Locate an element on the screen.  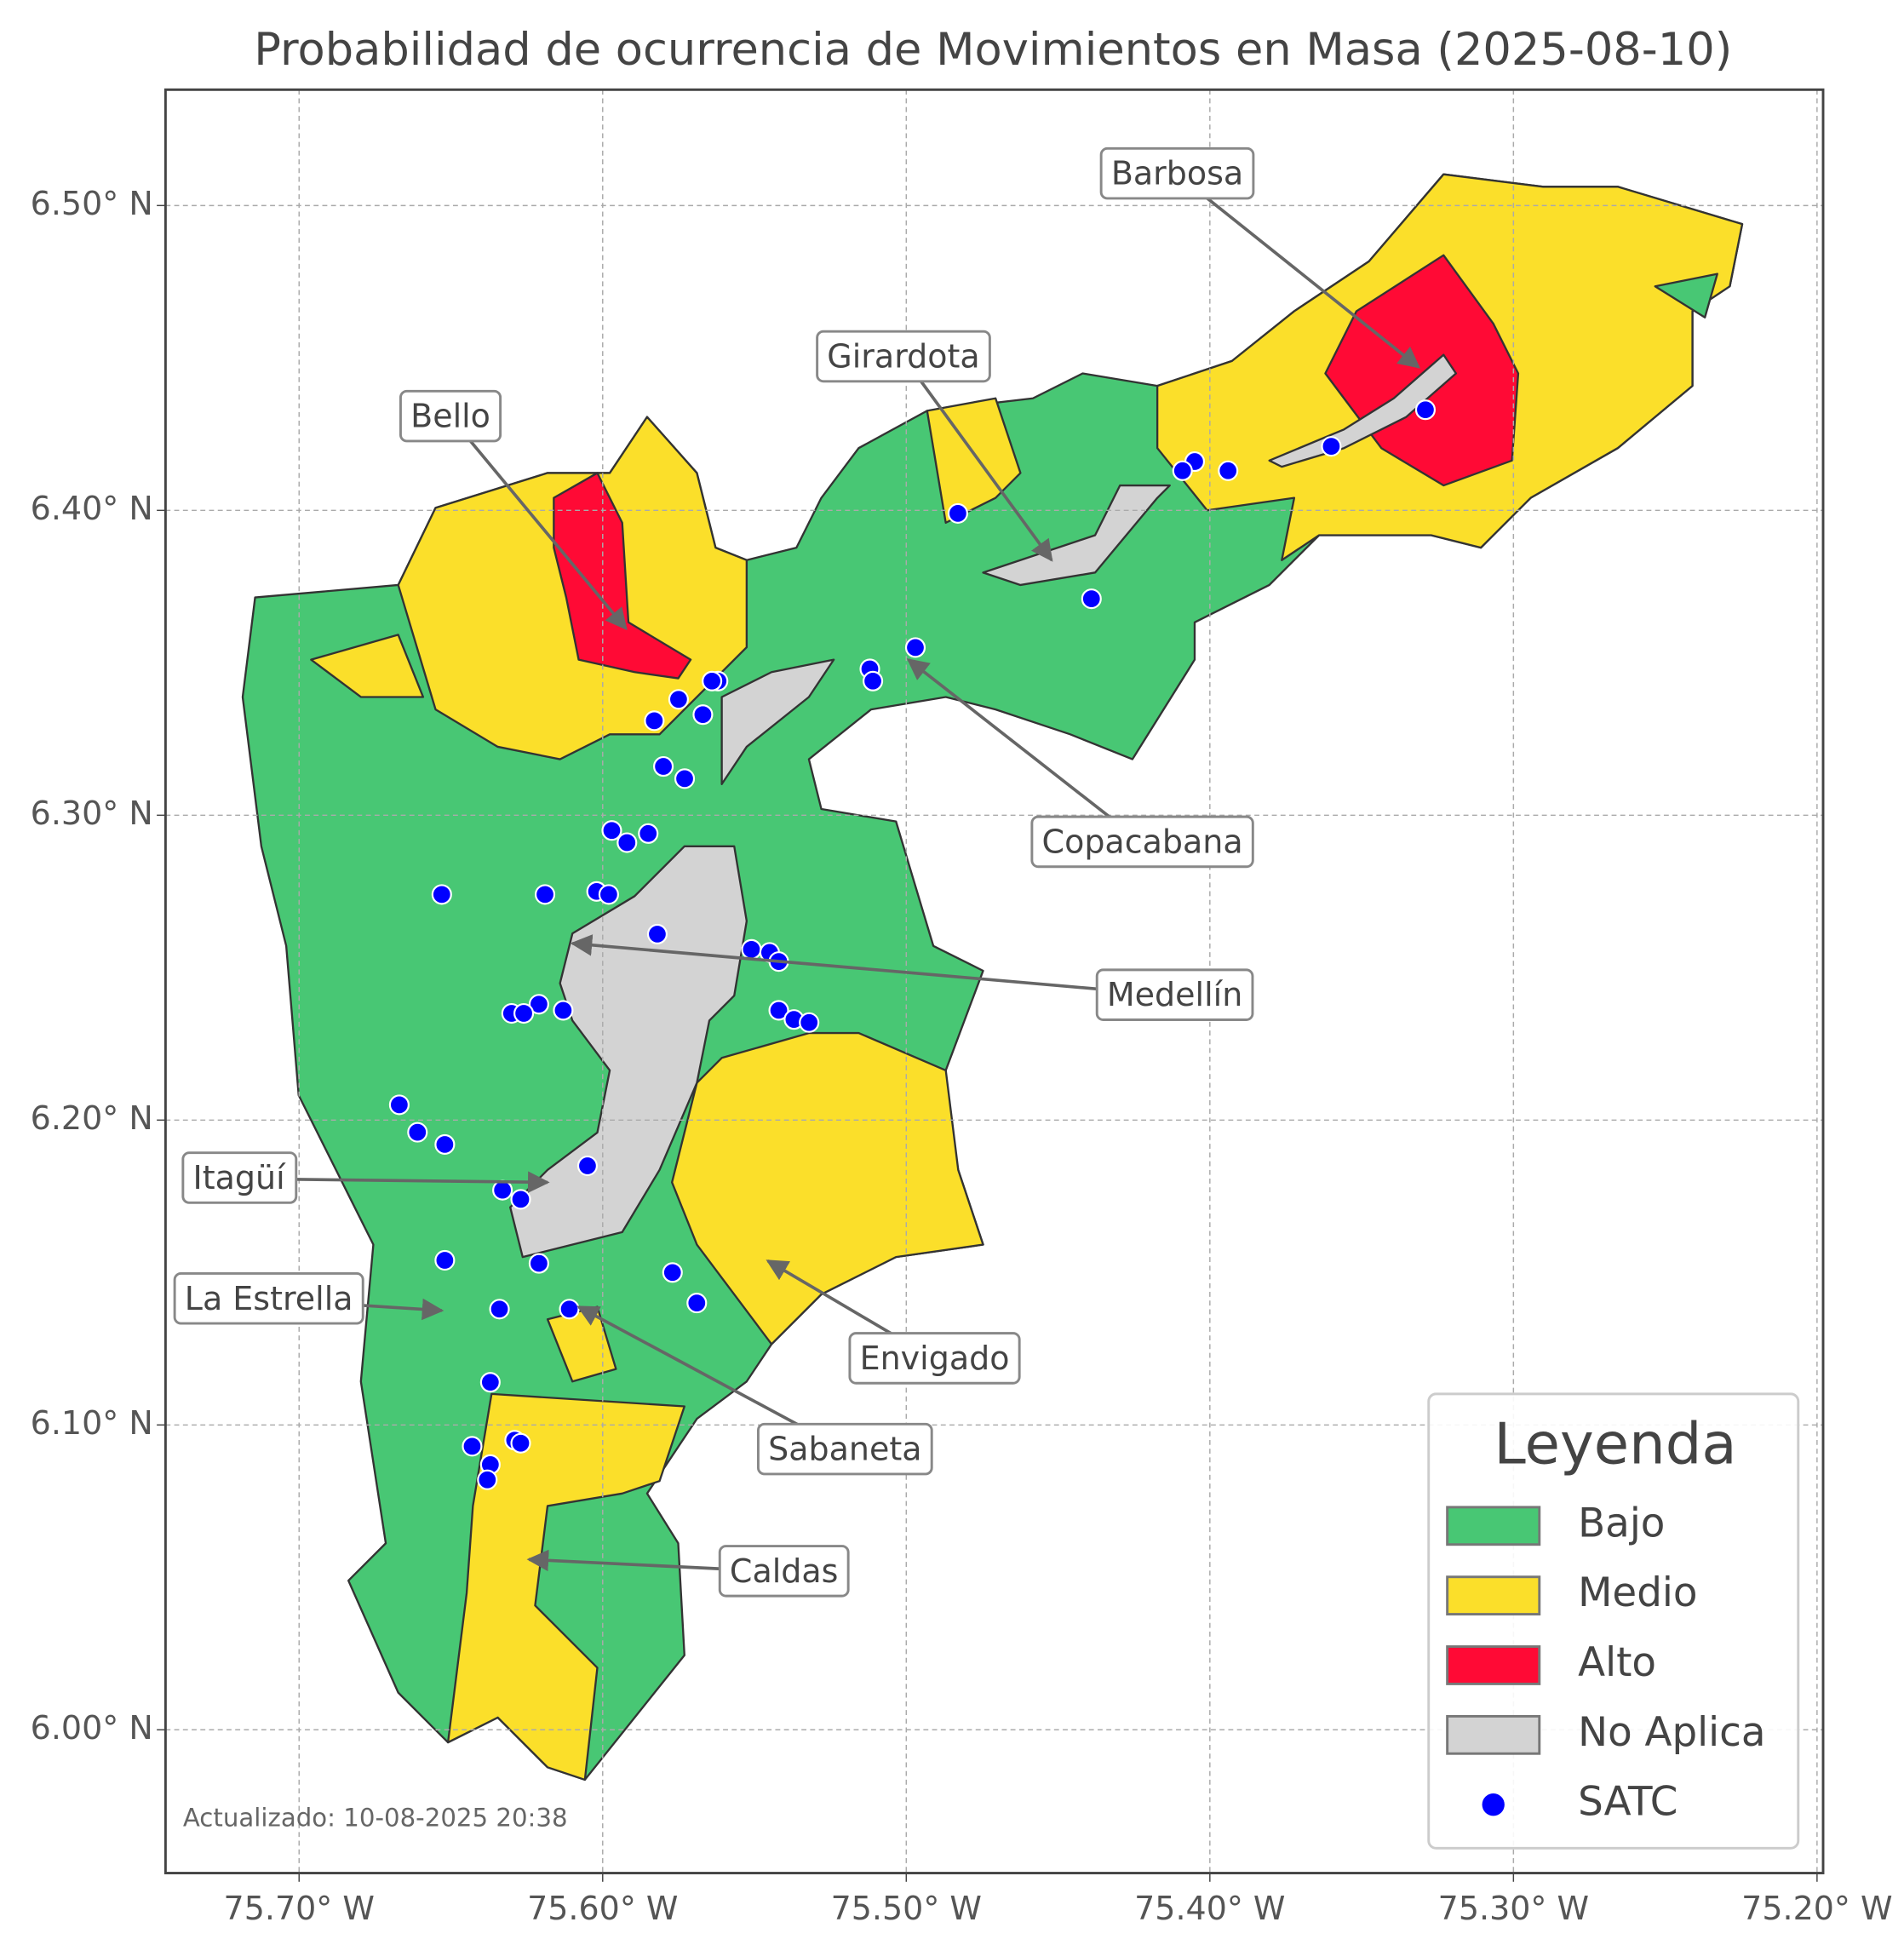
annotation: Girardota is located at coordinates (904, 356).